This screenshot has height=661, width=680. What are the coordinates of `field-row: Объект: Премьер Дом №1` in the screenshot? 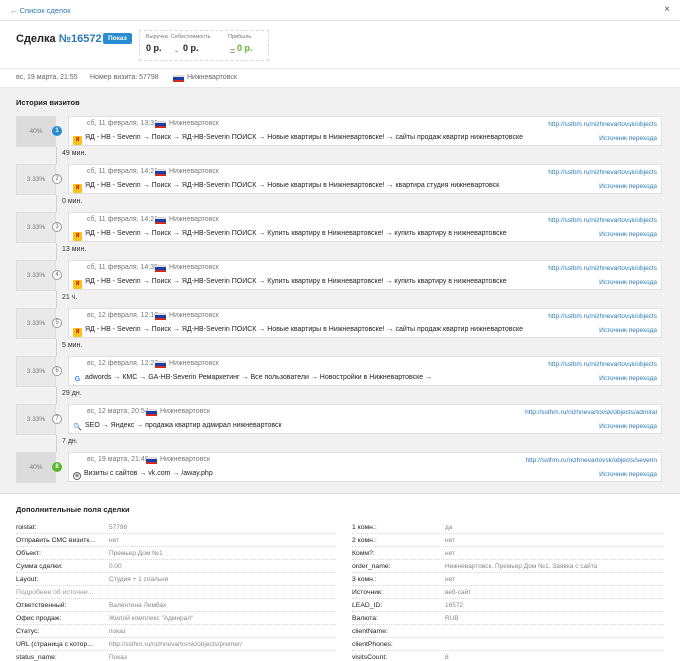 It's located at (176, 553).